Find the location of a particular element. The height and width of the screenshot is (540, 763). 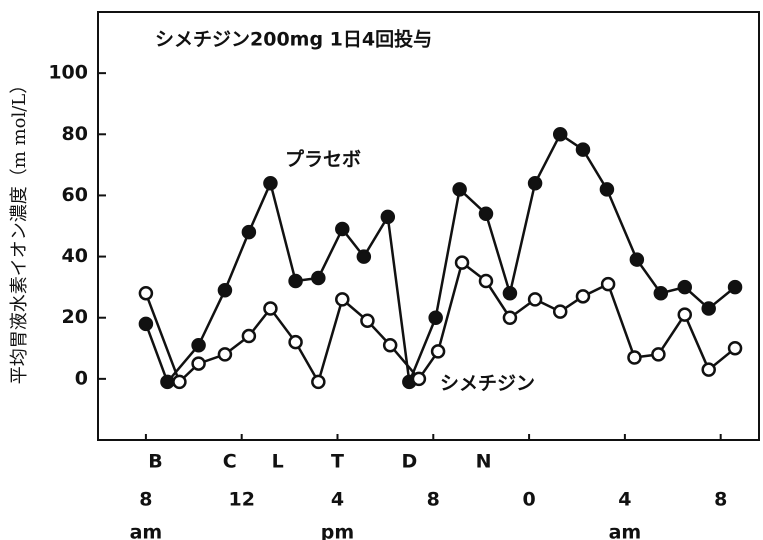

x-tick-label: 0 is located at coordinates (528, 500).